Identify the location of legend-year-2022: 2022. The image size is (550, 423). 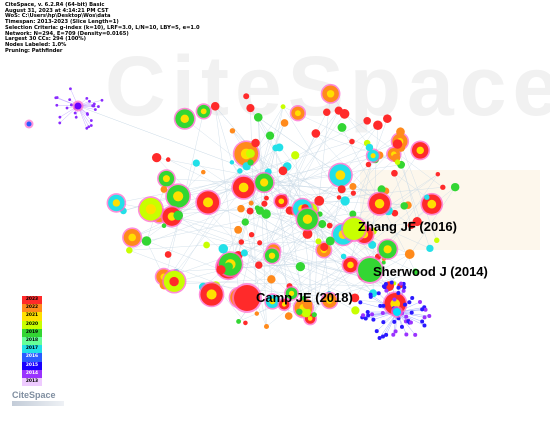
(32, 308).